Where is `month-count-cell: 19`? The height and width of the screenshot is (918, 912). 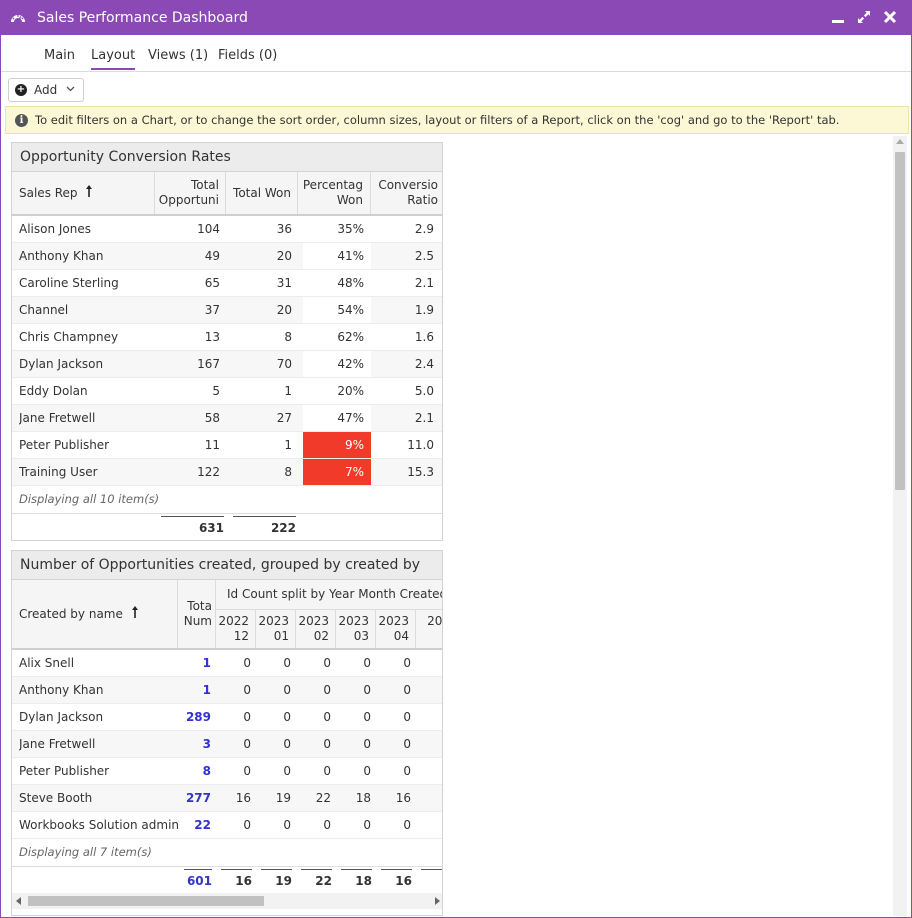
month-count-cell: 19 is located at coordinates (283, 798).